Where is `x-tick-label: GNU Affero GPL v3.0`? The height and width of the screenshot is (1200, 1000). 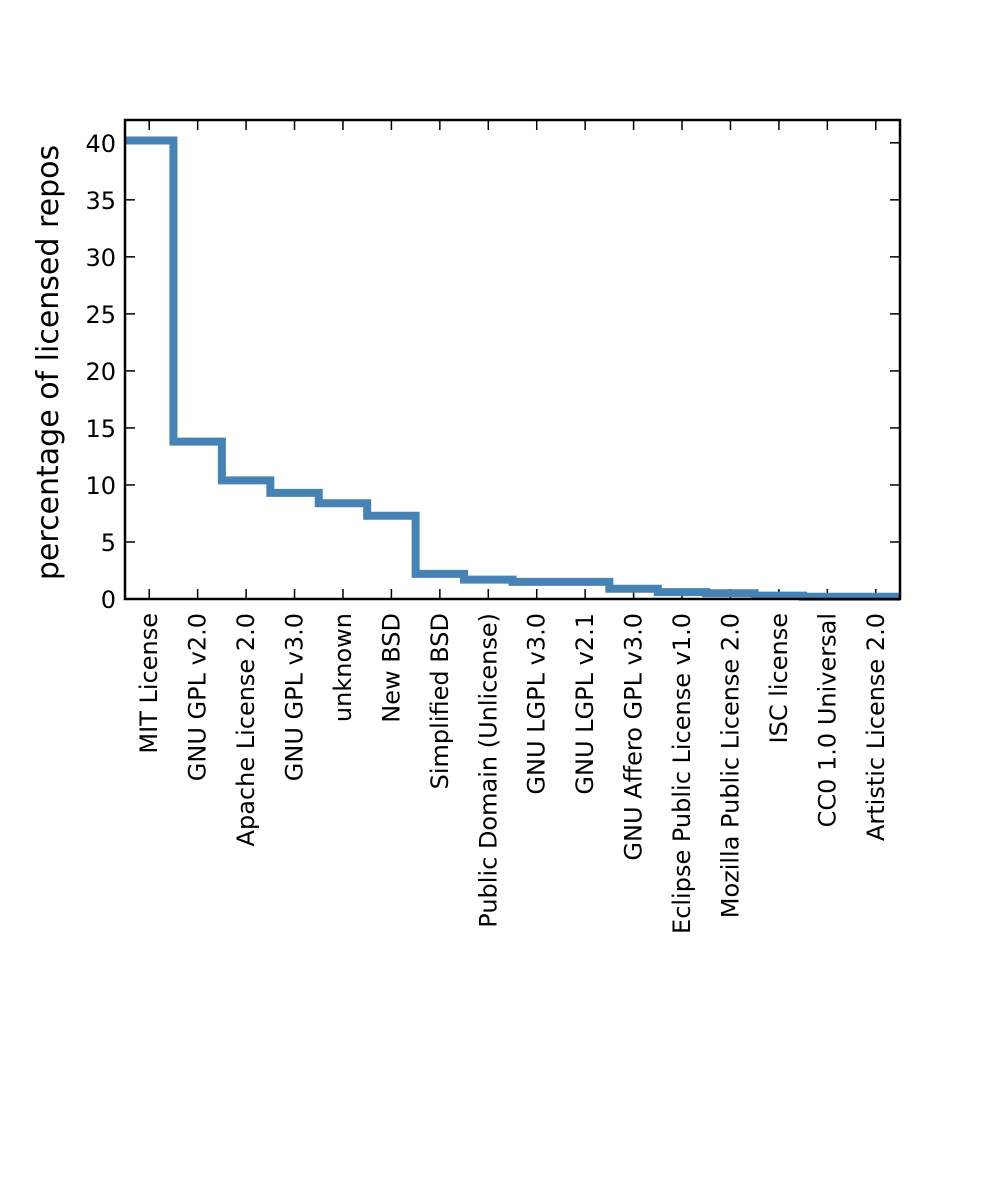
x-tick-label: GNU Affero GPL v3.0 is located at coordinates (634, 737).